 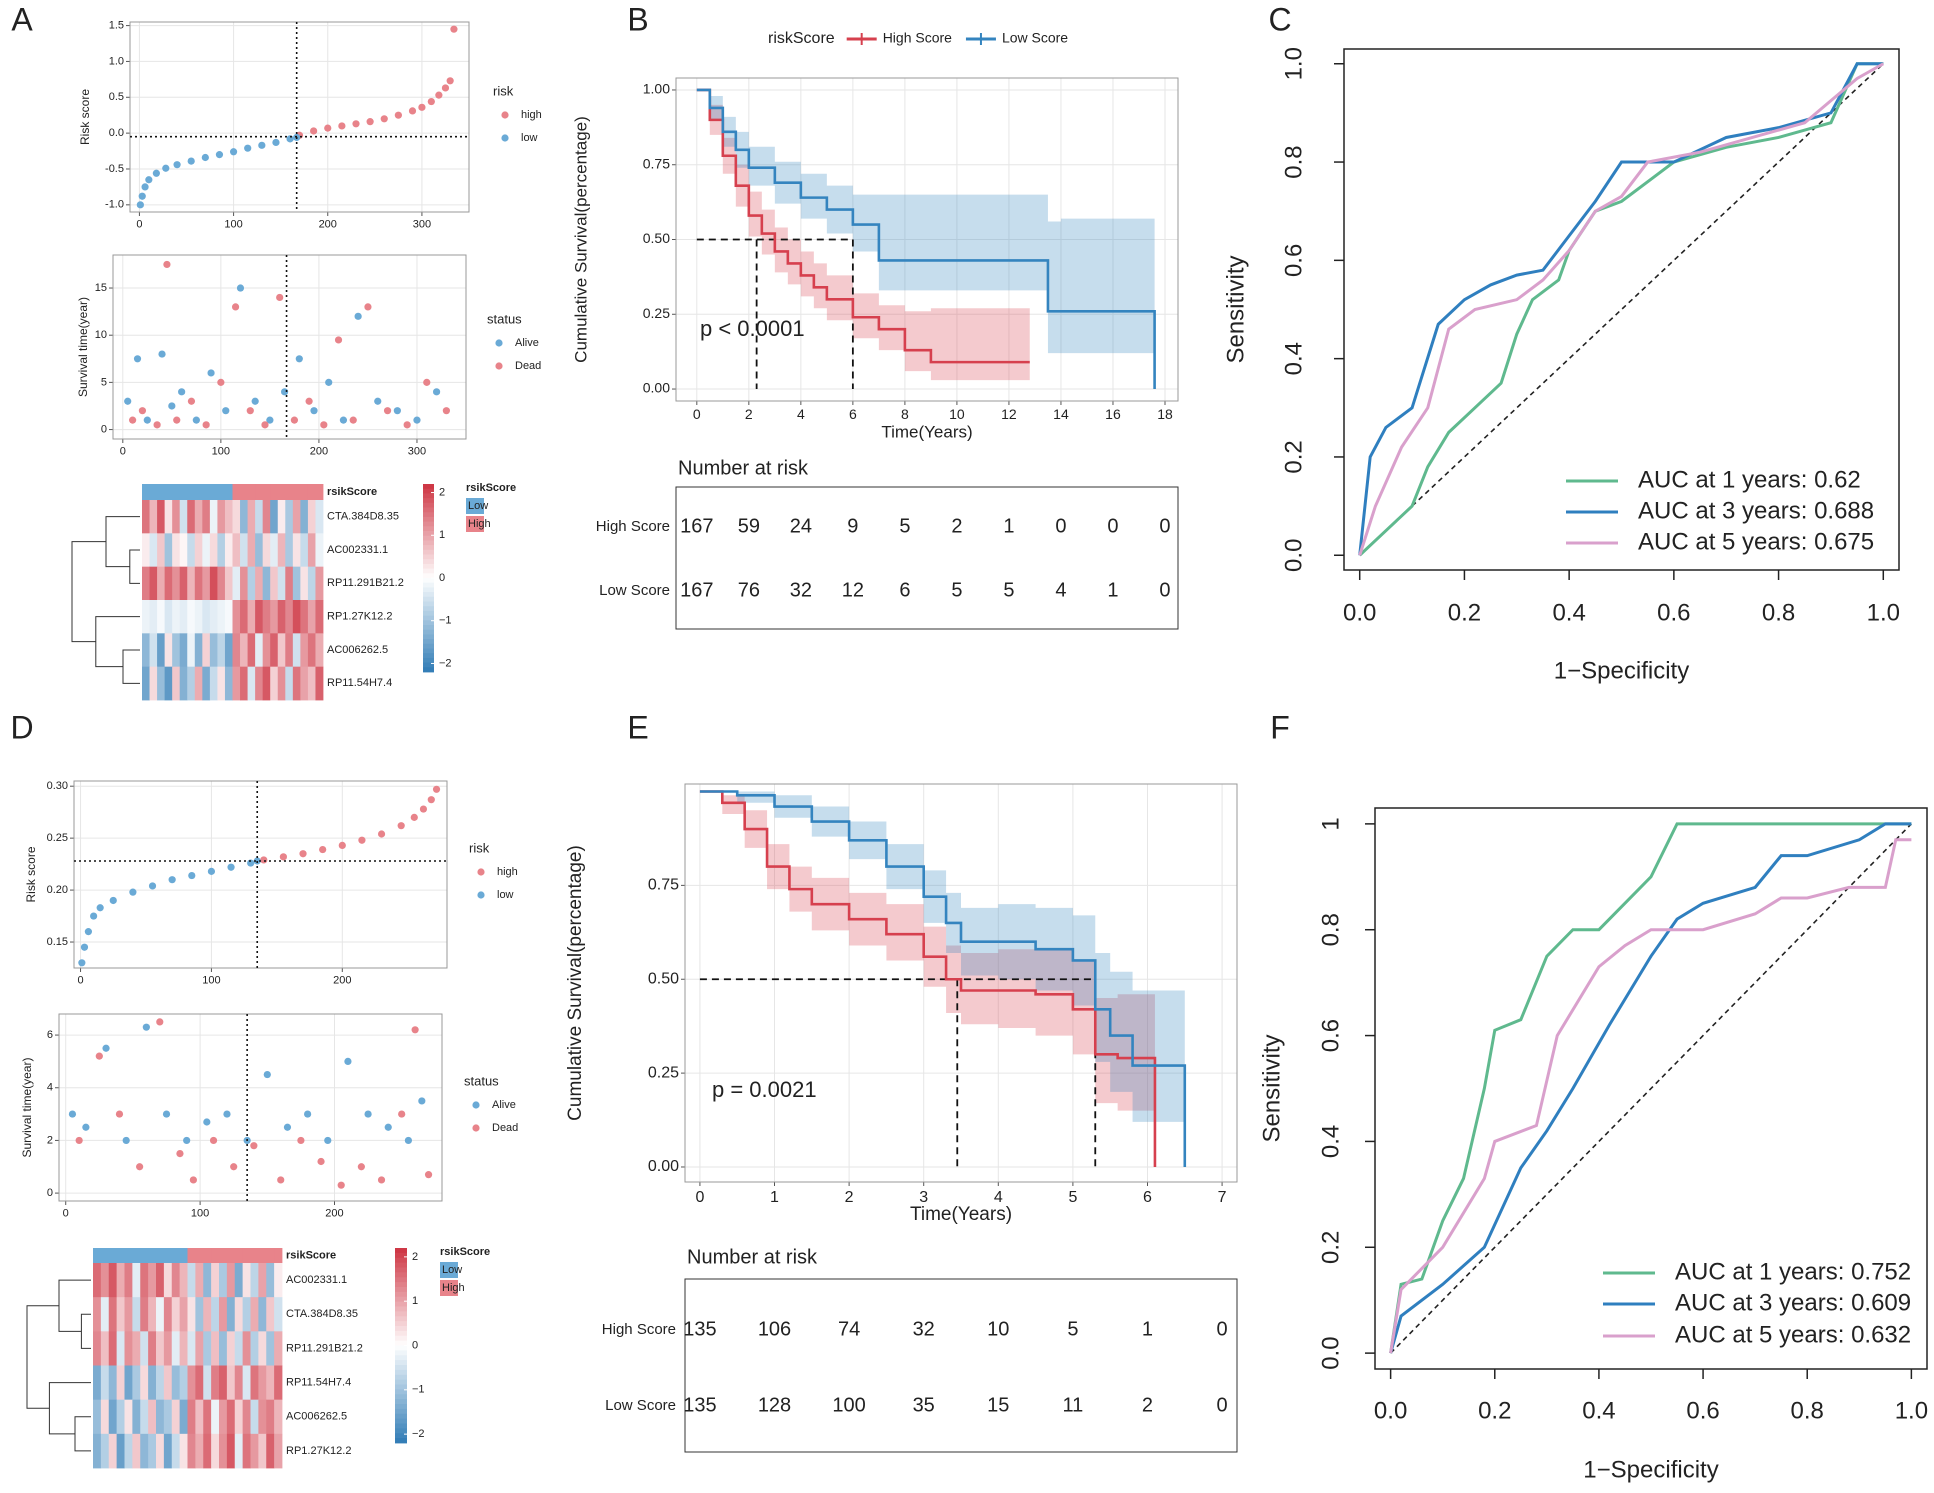 What do you see at coordinates (114, 169) in the screenshot?
I see `y-tick-label: -0.5` at bounding box center [114, 169].